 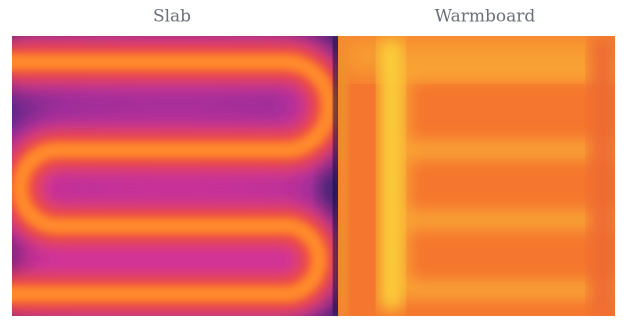 I want to click on seam, so click(x=336, y=176).